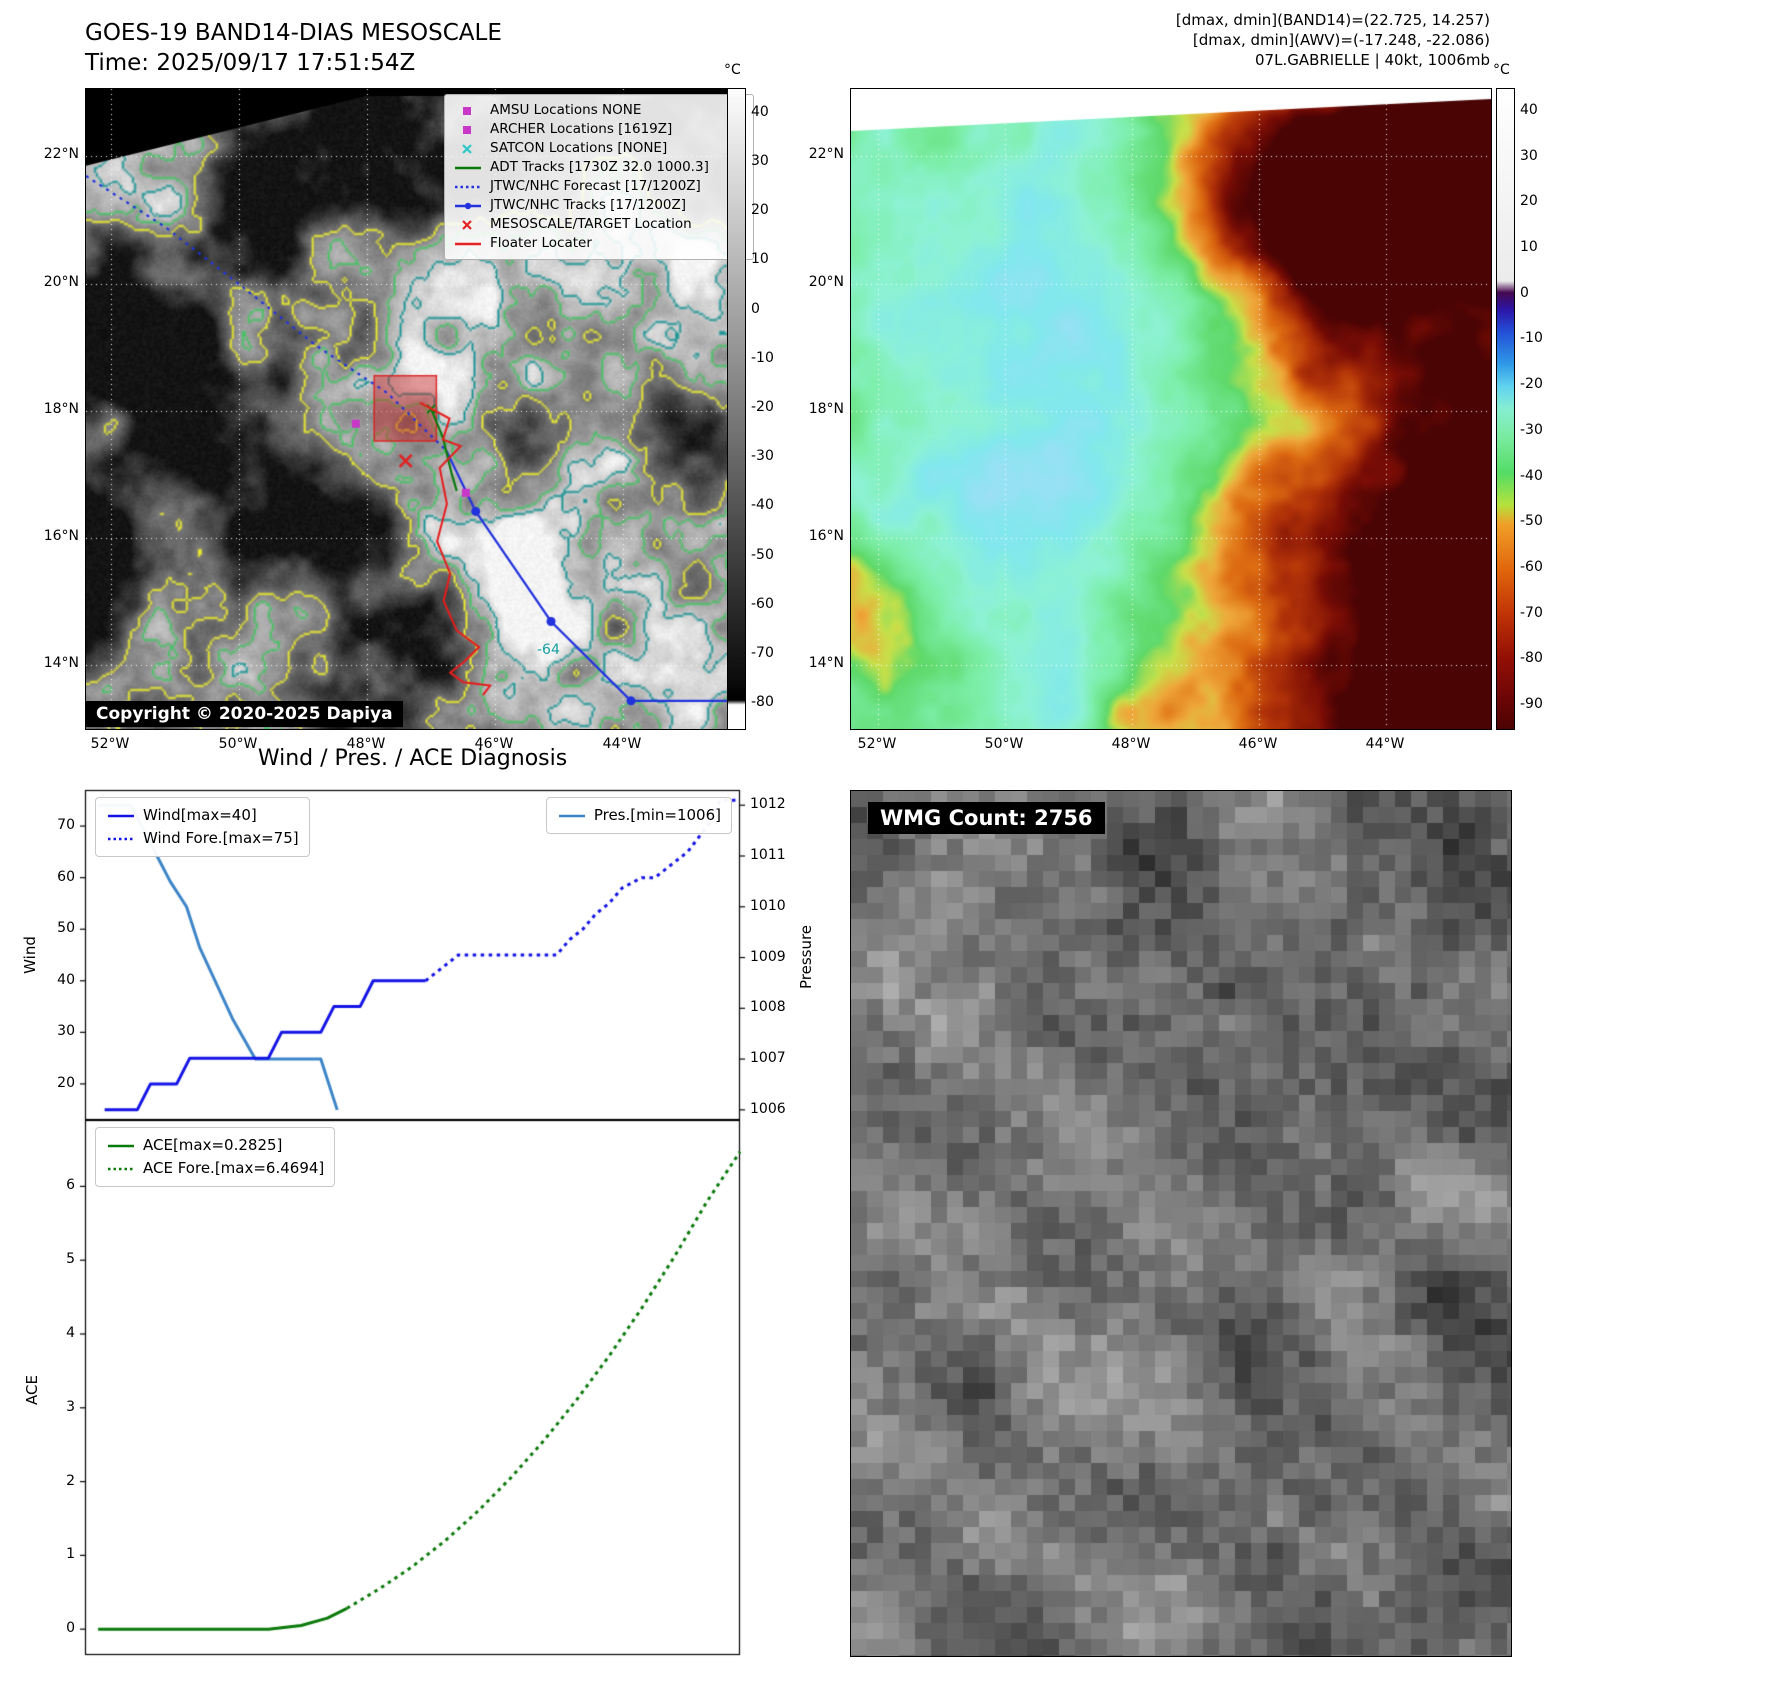  Describe the element at coordinates (541, 243) in the screenshot. I see `legend-label: Floater Locater` at that location.